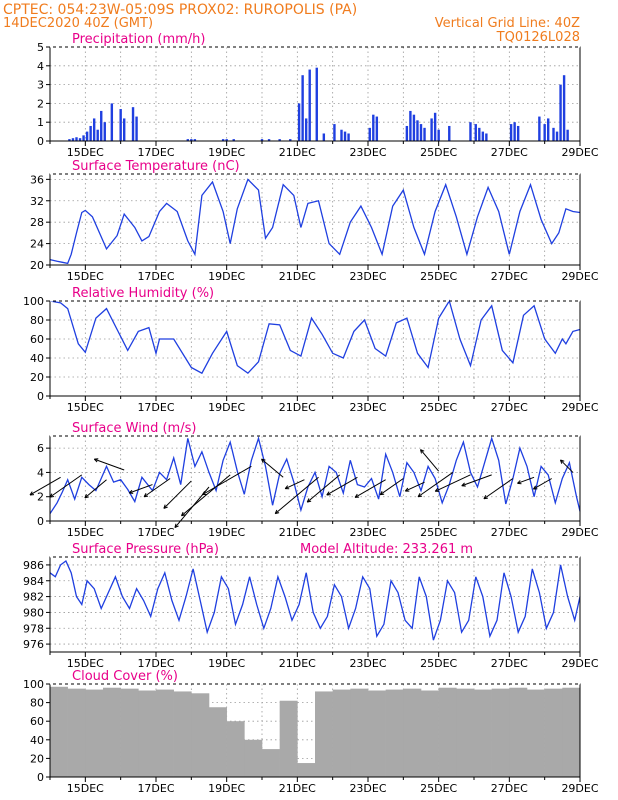  I want to click on x-tick-label: 15DEC, so click(85, 152).